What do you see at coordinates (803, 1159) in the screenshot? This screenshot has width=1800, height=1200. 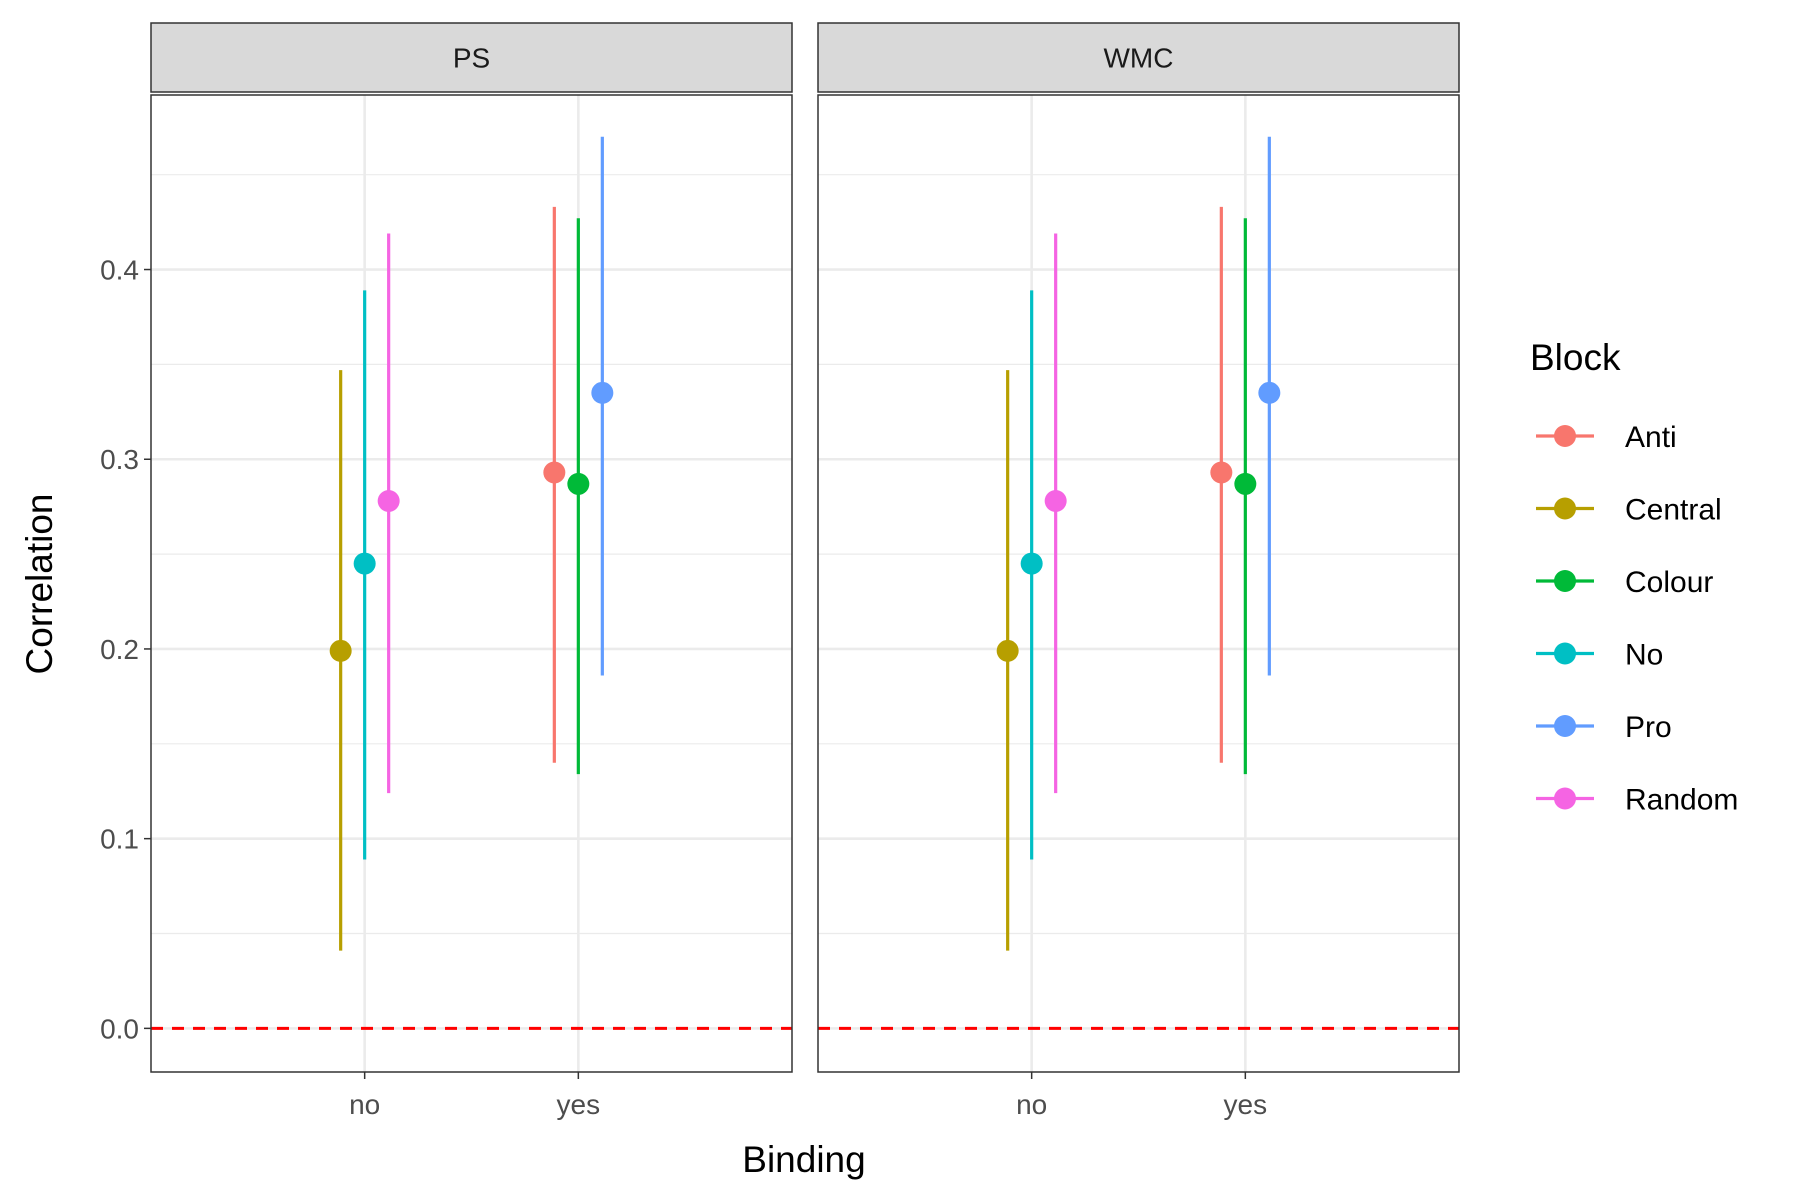 I see `x-axis-title: Binding` at bounding box center [803, 1159].